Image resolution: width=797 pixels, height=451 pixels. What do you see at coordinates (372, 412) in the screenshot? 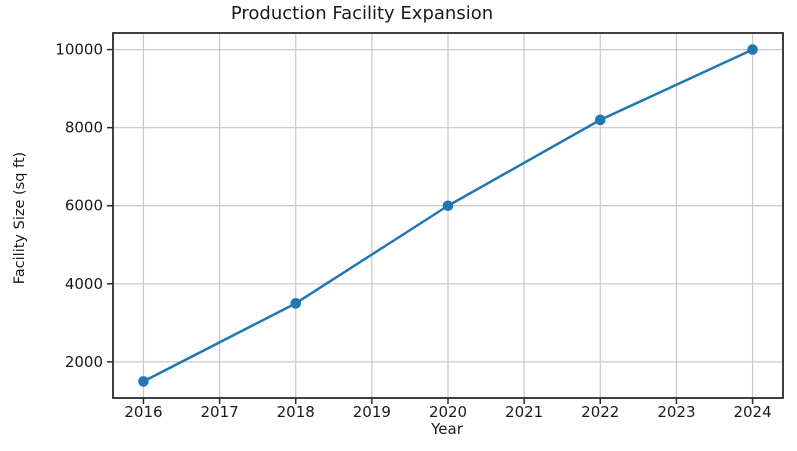
I see `x-tick-label: 2019` at bounding box center [372, 412].